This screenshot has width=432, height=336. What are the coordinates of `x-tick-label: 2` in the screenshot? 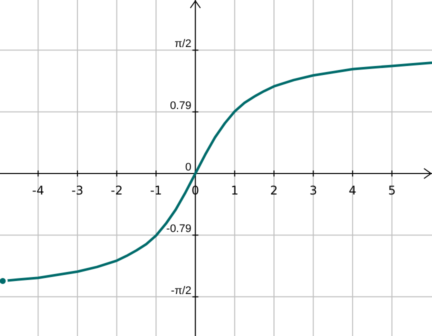 It's located at (274, 190).